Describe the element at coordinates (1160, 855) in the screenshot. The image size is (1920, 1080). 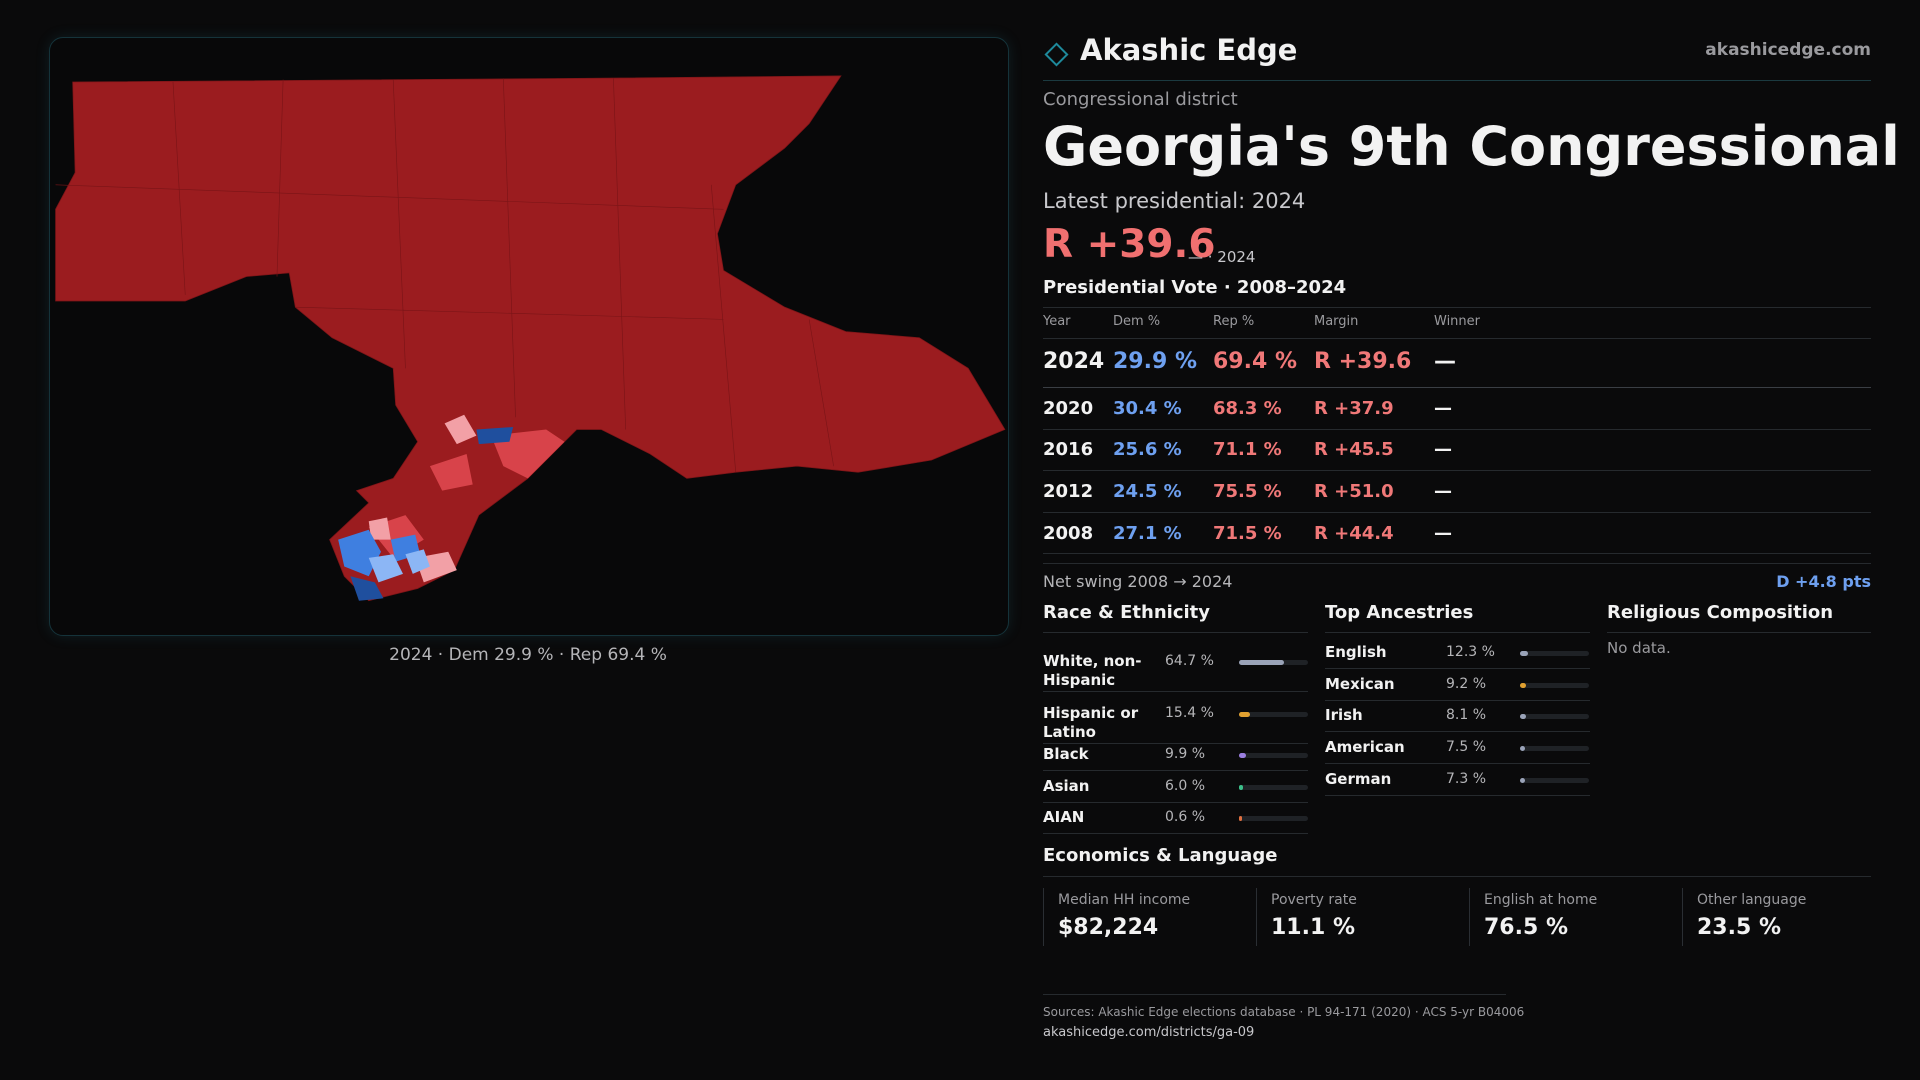
I see `section-title: Economics & Language` at that location.